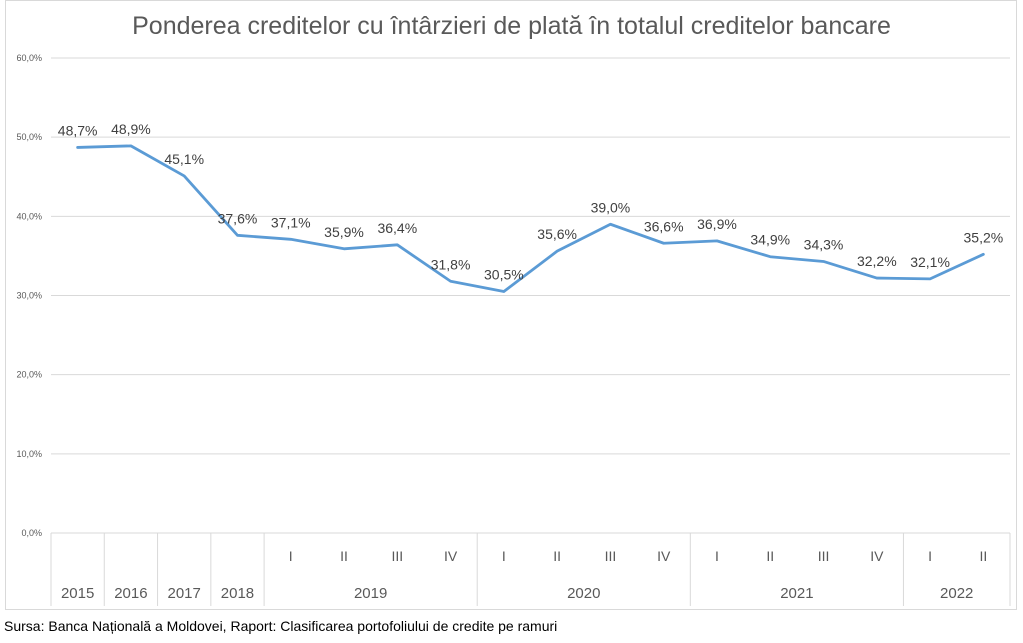 The width and height of the screenshot is (1023, 643). I want to click on data-label: 37,6%, so click(238, 218).